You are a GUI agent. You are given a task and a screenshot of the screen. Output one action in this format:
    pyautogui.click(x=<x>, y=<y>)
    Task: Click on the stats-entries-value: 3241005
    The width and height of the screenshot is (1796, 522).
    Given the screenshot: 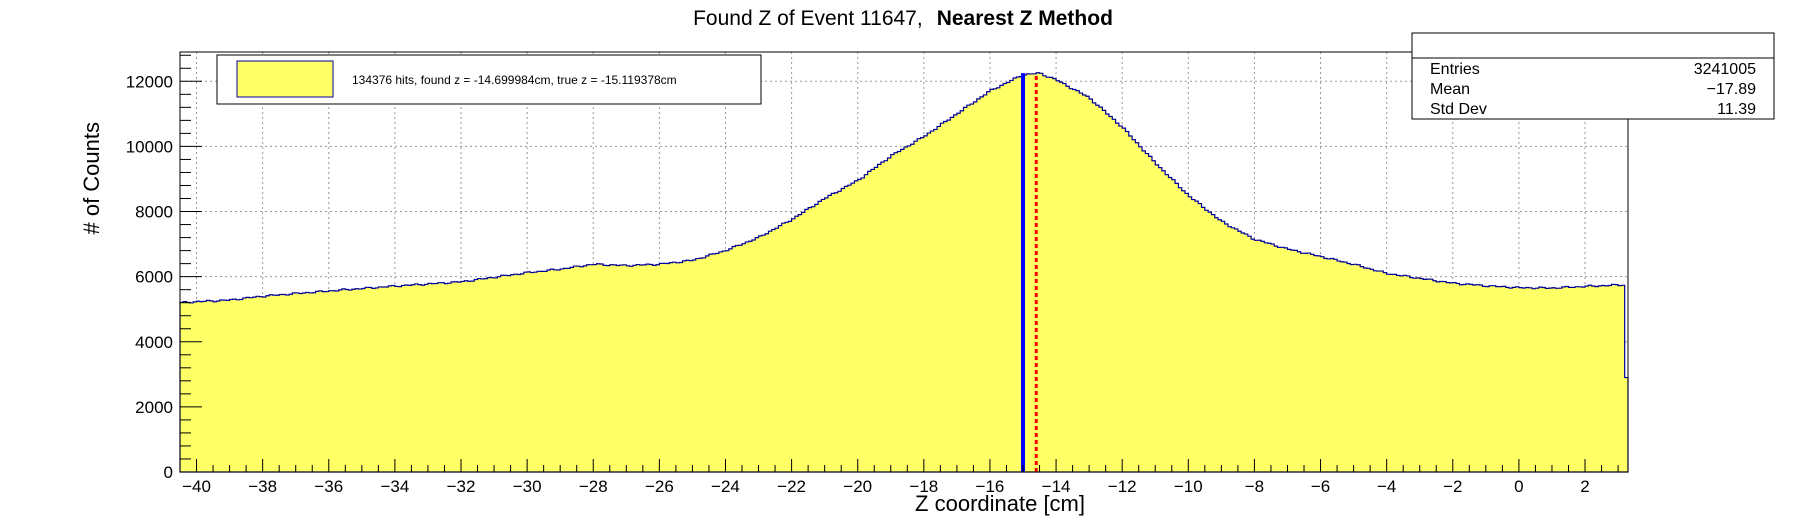 What is the action you would take?
    pyautogui.click(x=1725, y=69)
    